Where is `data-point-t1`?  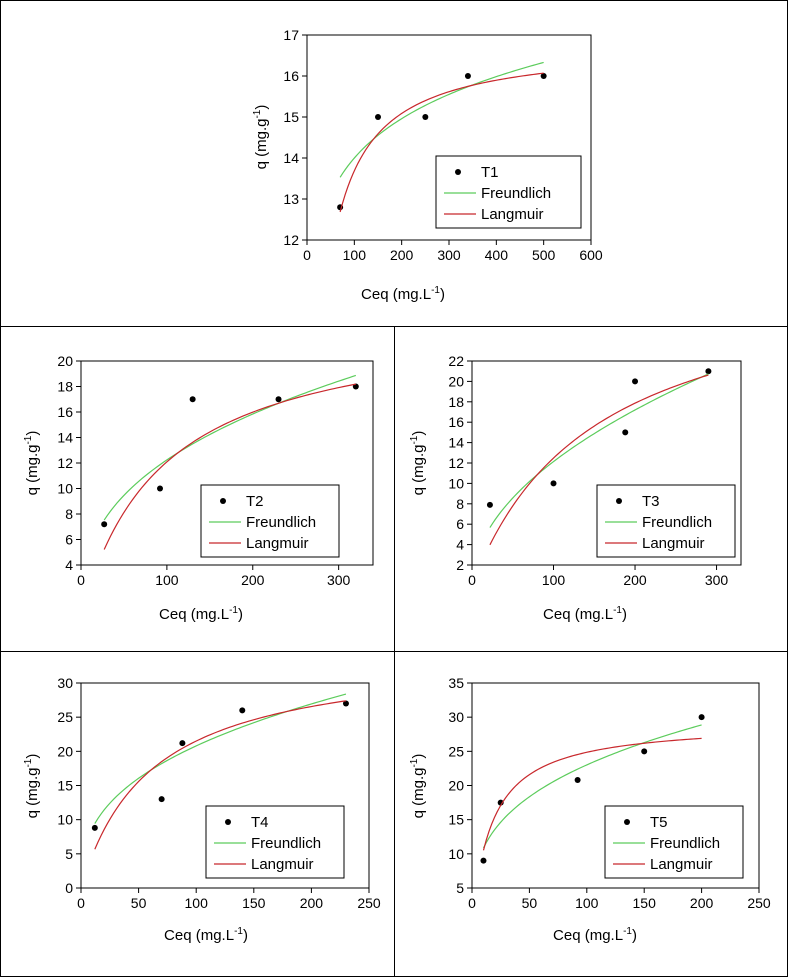 data-point-t1 is located at coordinates (543, 76).